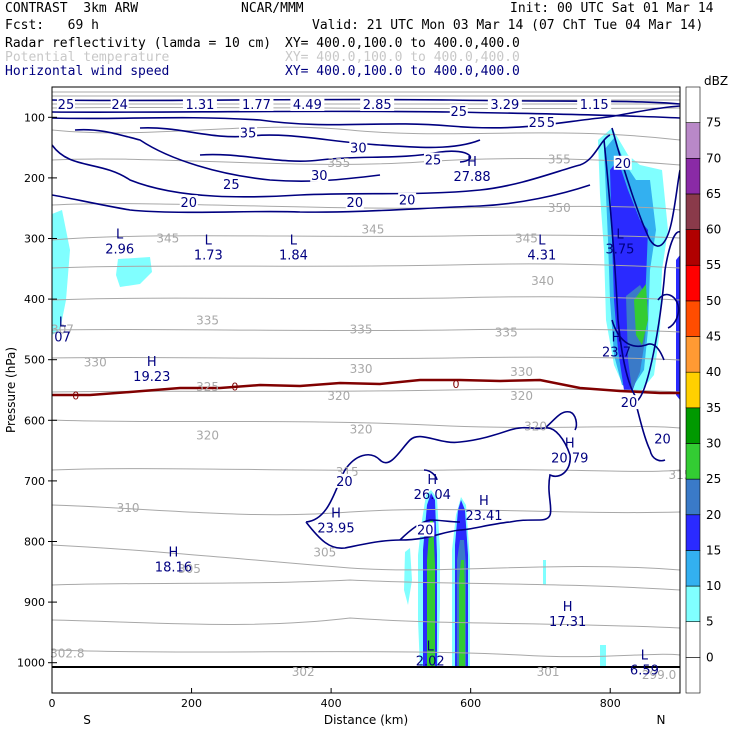 Image resolution: width=740 pixels, height=740 pixels. I want to click on x-end-label-left: S, so click(87, 720).